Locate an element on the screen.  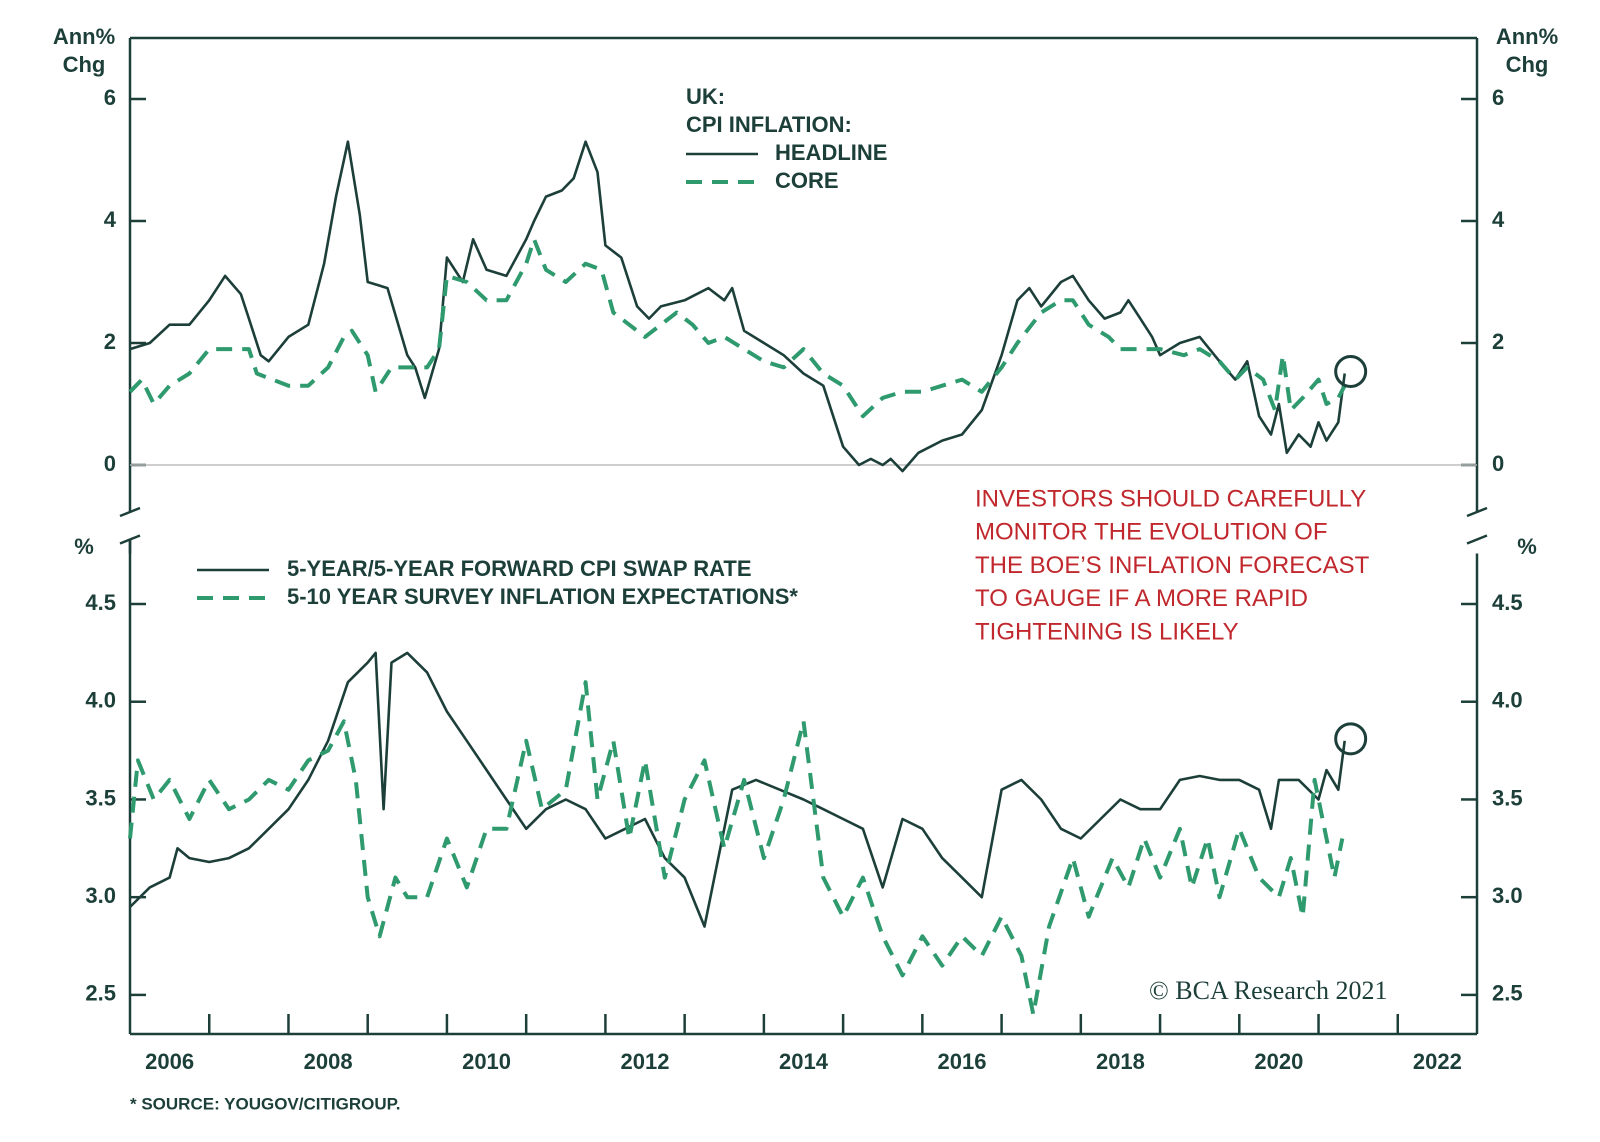
x-tick-label: 2012 is located at coordinates (645, 1061).